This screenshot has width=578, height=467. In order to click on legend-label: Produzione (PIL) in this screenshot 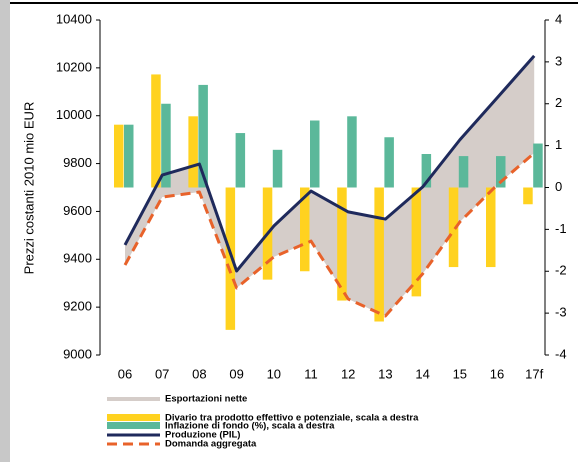, I will do `click(202, 435)`.